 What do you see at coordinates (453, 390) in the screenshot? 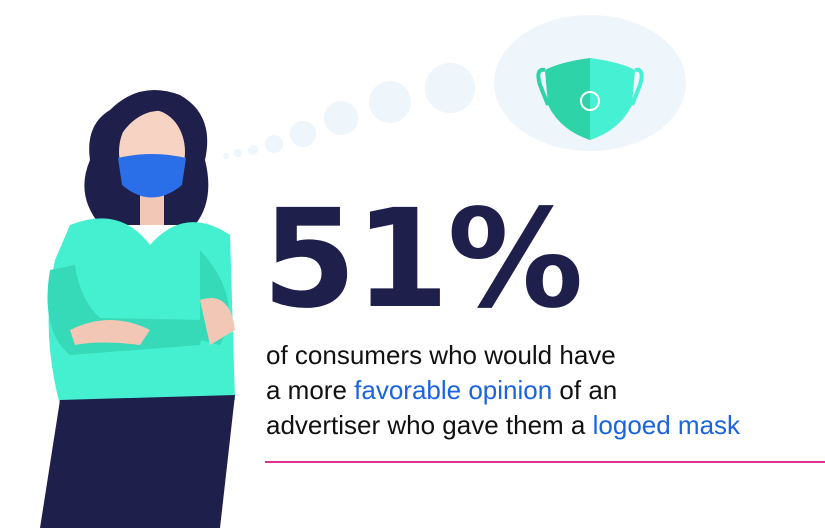
I see `highlight-favorable-opinion: favorable opinion` at bounding box center [453, 390].